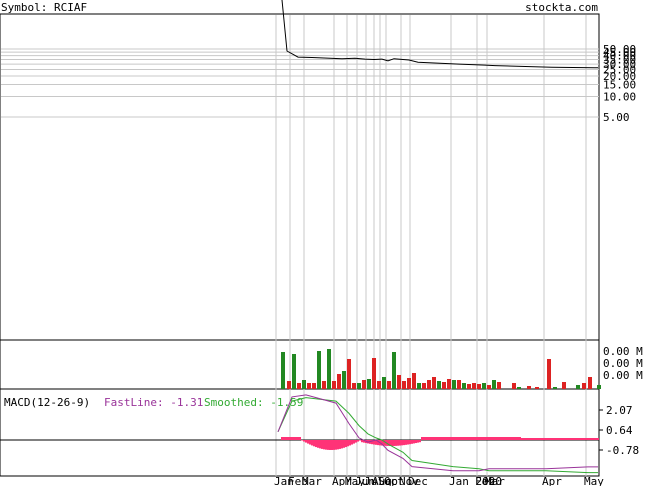  What do you see at coordinates (374, 480) in the screenshot?
I see `x-tick-label: Jul` at bounding box center [374, 480].